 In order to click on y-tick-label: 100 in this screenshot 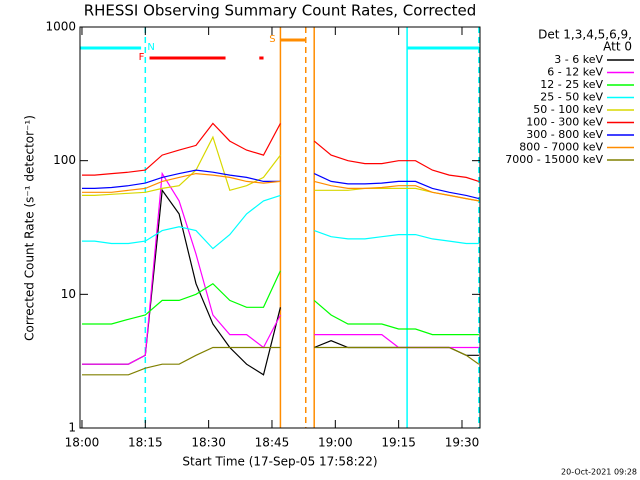, I will do `click(64, 160)`.